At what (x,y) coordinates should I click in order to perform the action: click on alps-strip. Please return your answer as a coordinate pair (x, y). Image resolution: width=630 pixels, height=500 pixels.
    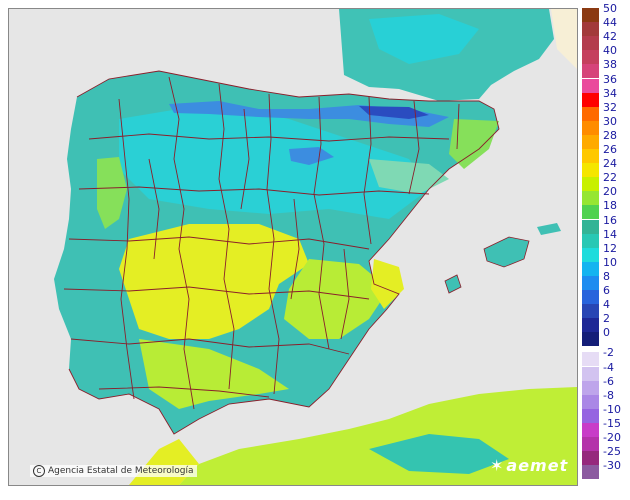
    Looking at the image, I should click on (564, 39).